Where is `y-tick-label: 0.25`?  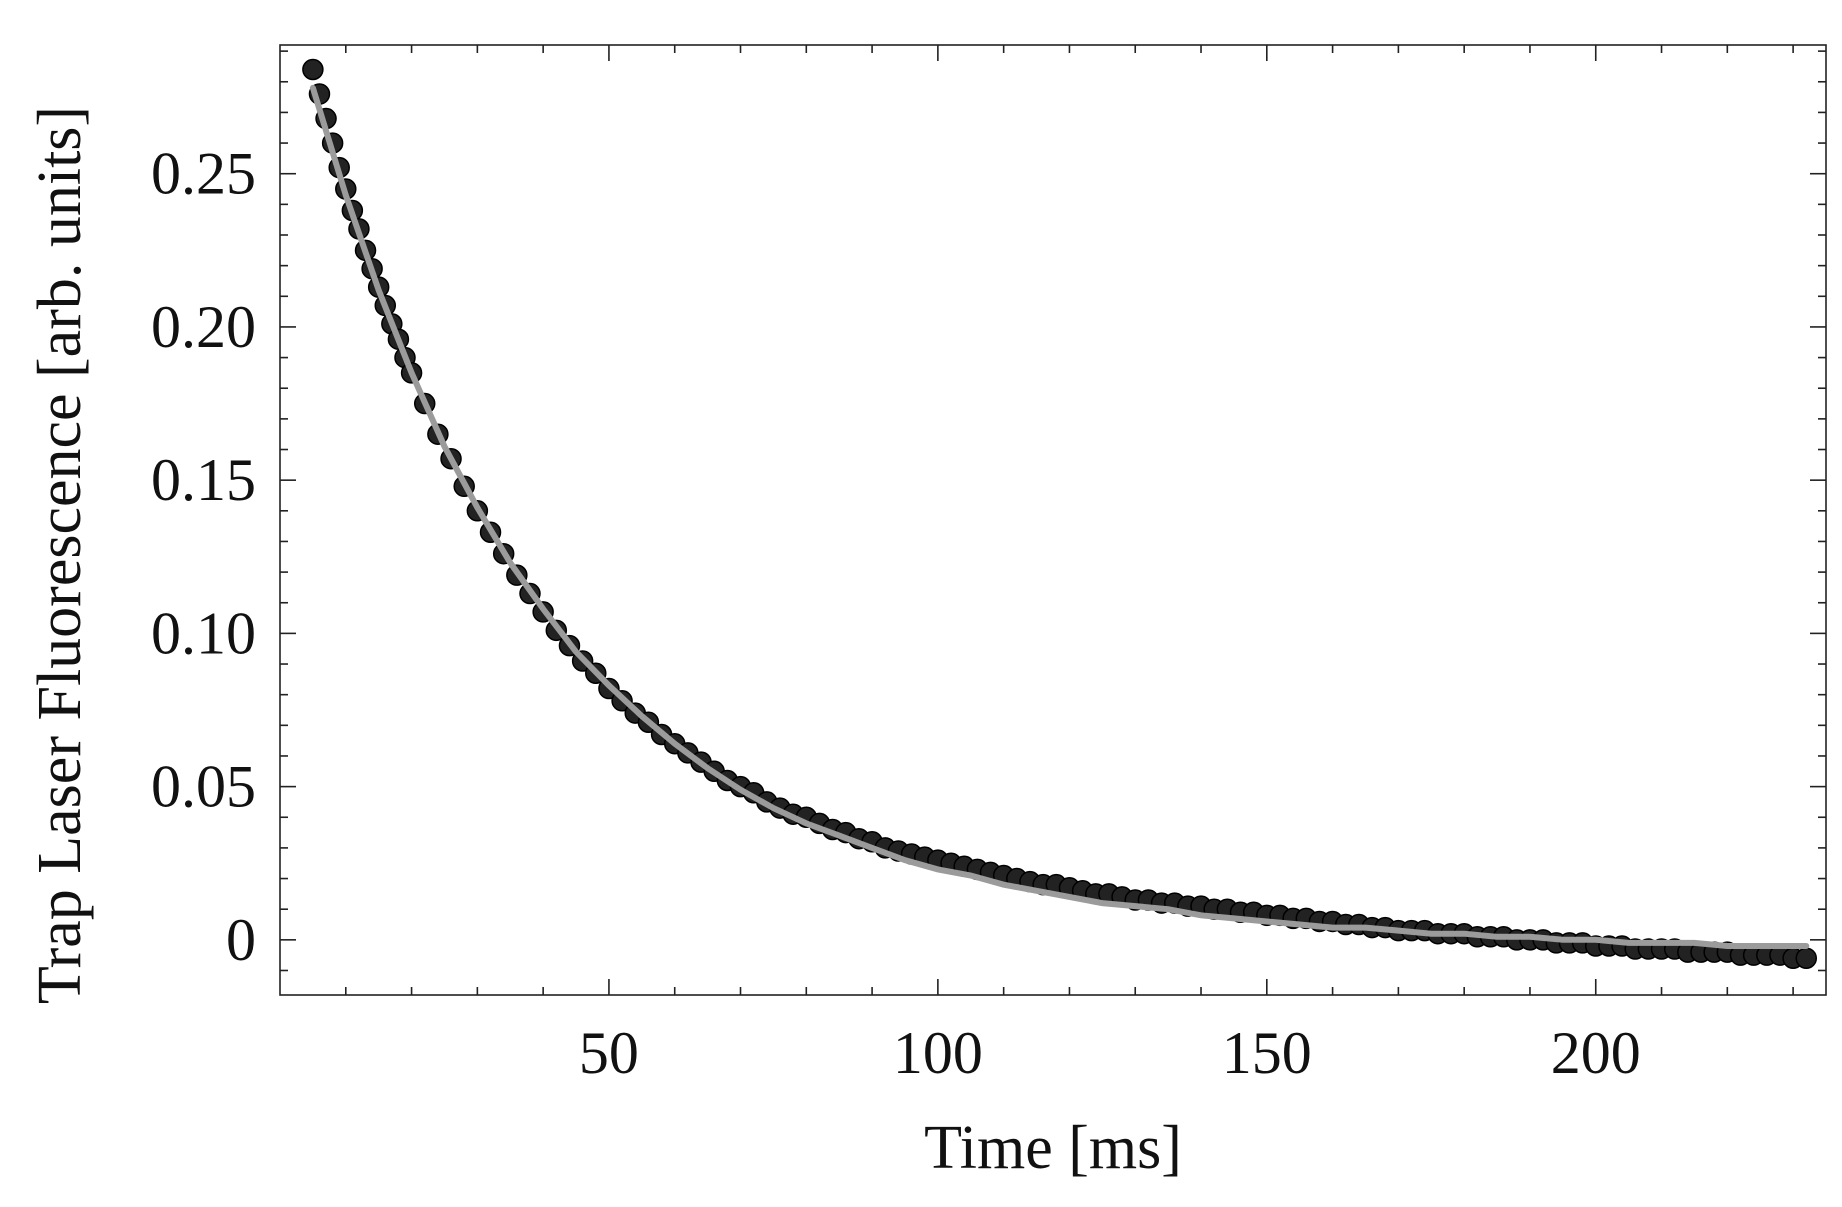
y-tick-label: 0.25 is located at coordinates (203, 174).